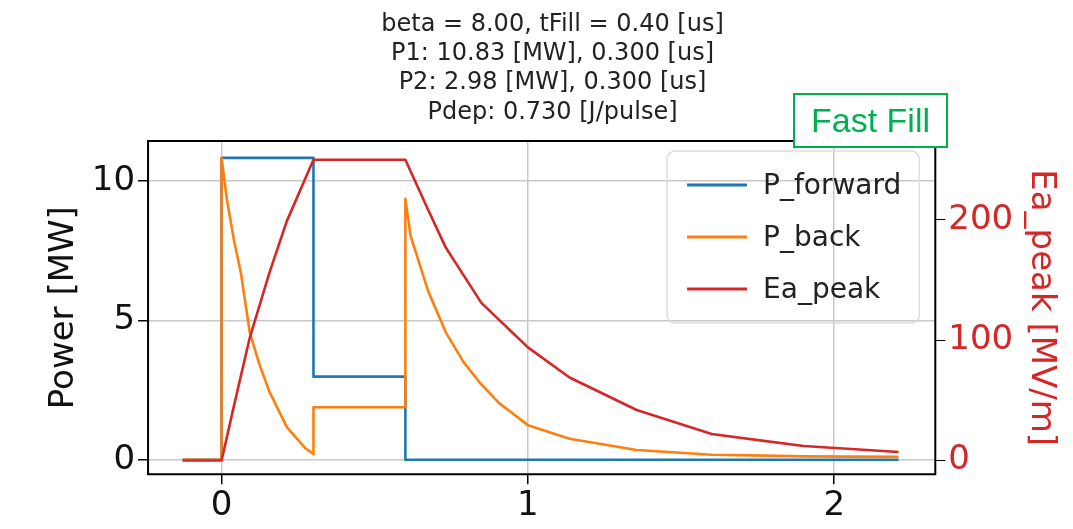  What do you see at coordinates (221, 503) in the screenshot?
I see `x-tick-label: 0` at bounding box center [221, 503].